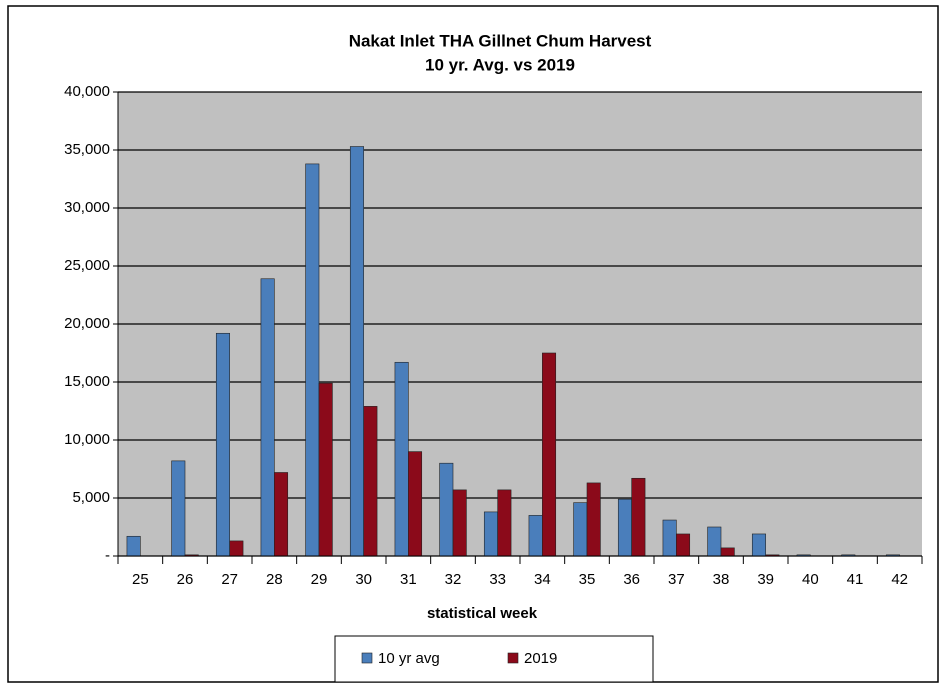 This screenshot has height=686, width=946. What do you see at coordinates (631, 579) in the screenshot?
I see `x-tick-label: 36` at bounding box center [631, 579].